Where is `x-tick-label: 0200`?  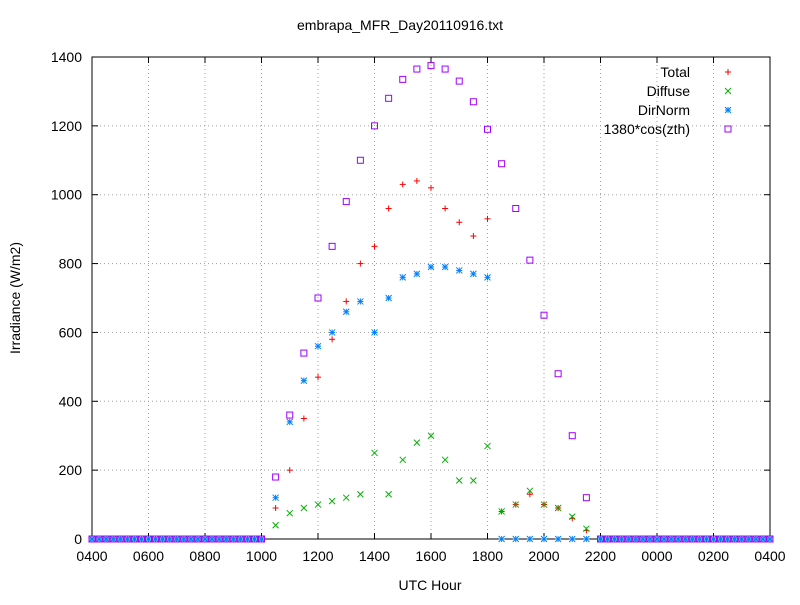
x-tick-label: 0200 is located at coordinates (713, 556).